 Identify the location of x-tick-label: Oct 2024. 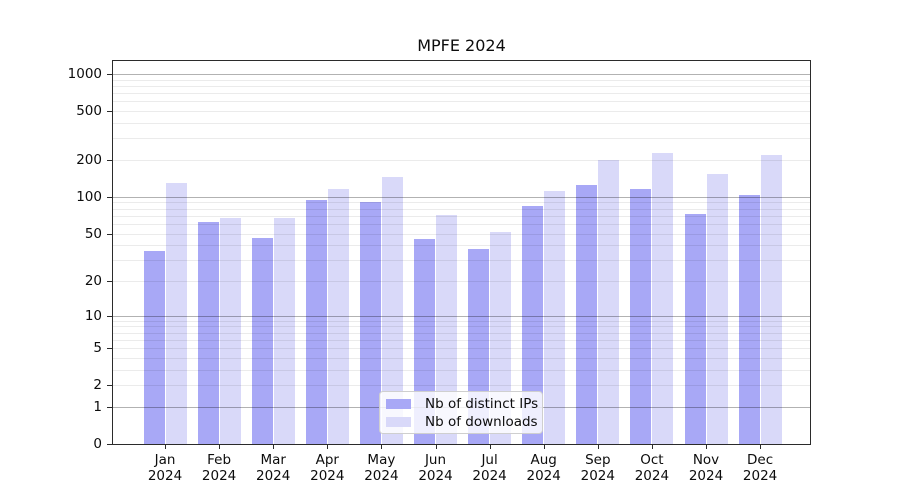
(652, 468).